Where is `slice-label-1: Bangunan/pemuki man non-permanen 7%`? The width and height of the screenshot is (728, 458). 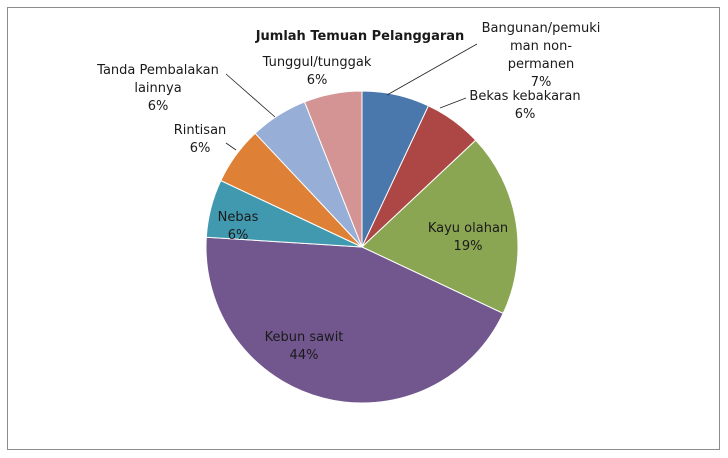
slice-label-1: Bangunan/pemuki man non-permanen 7% is located at coordinates (541, 55).